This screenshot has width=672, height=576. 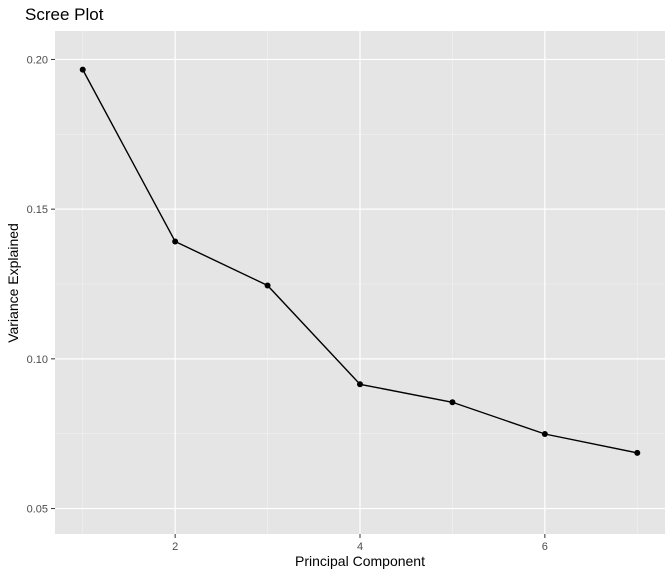 What do you see at coordinates (37, 60) in the screenshot?
I see `y-tick-label: 0.20` at bounding box center [37, 60].